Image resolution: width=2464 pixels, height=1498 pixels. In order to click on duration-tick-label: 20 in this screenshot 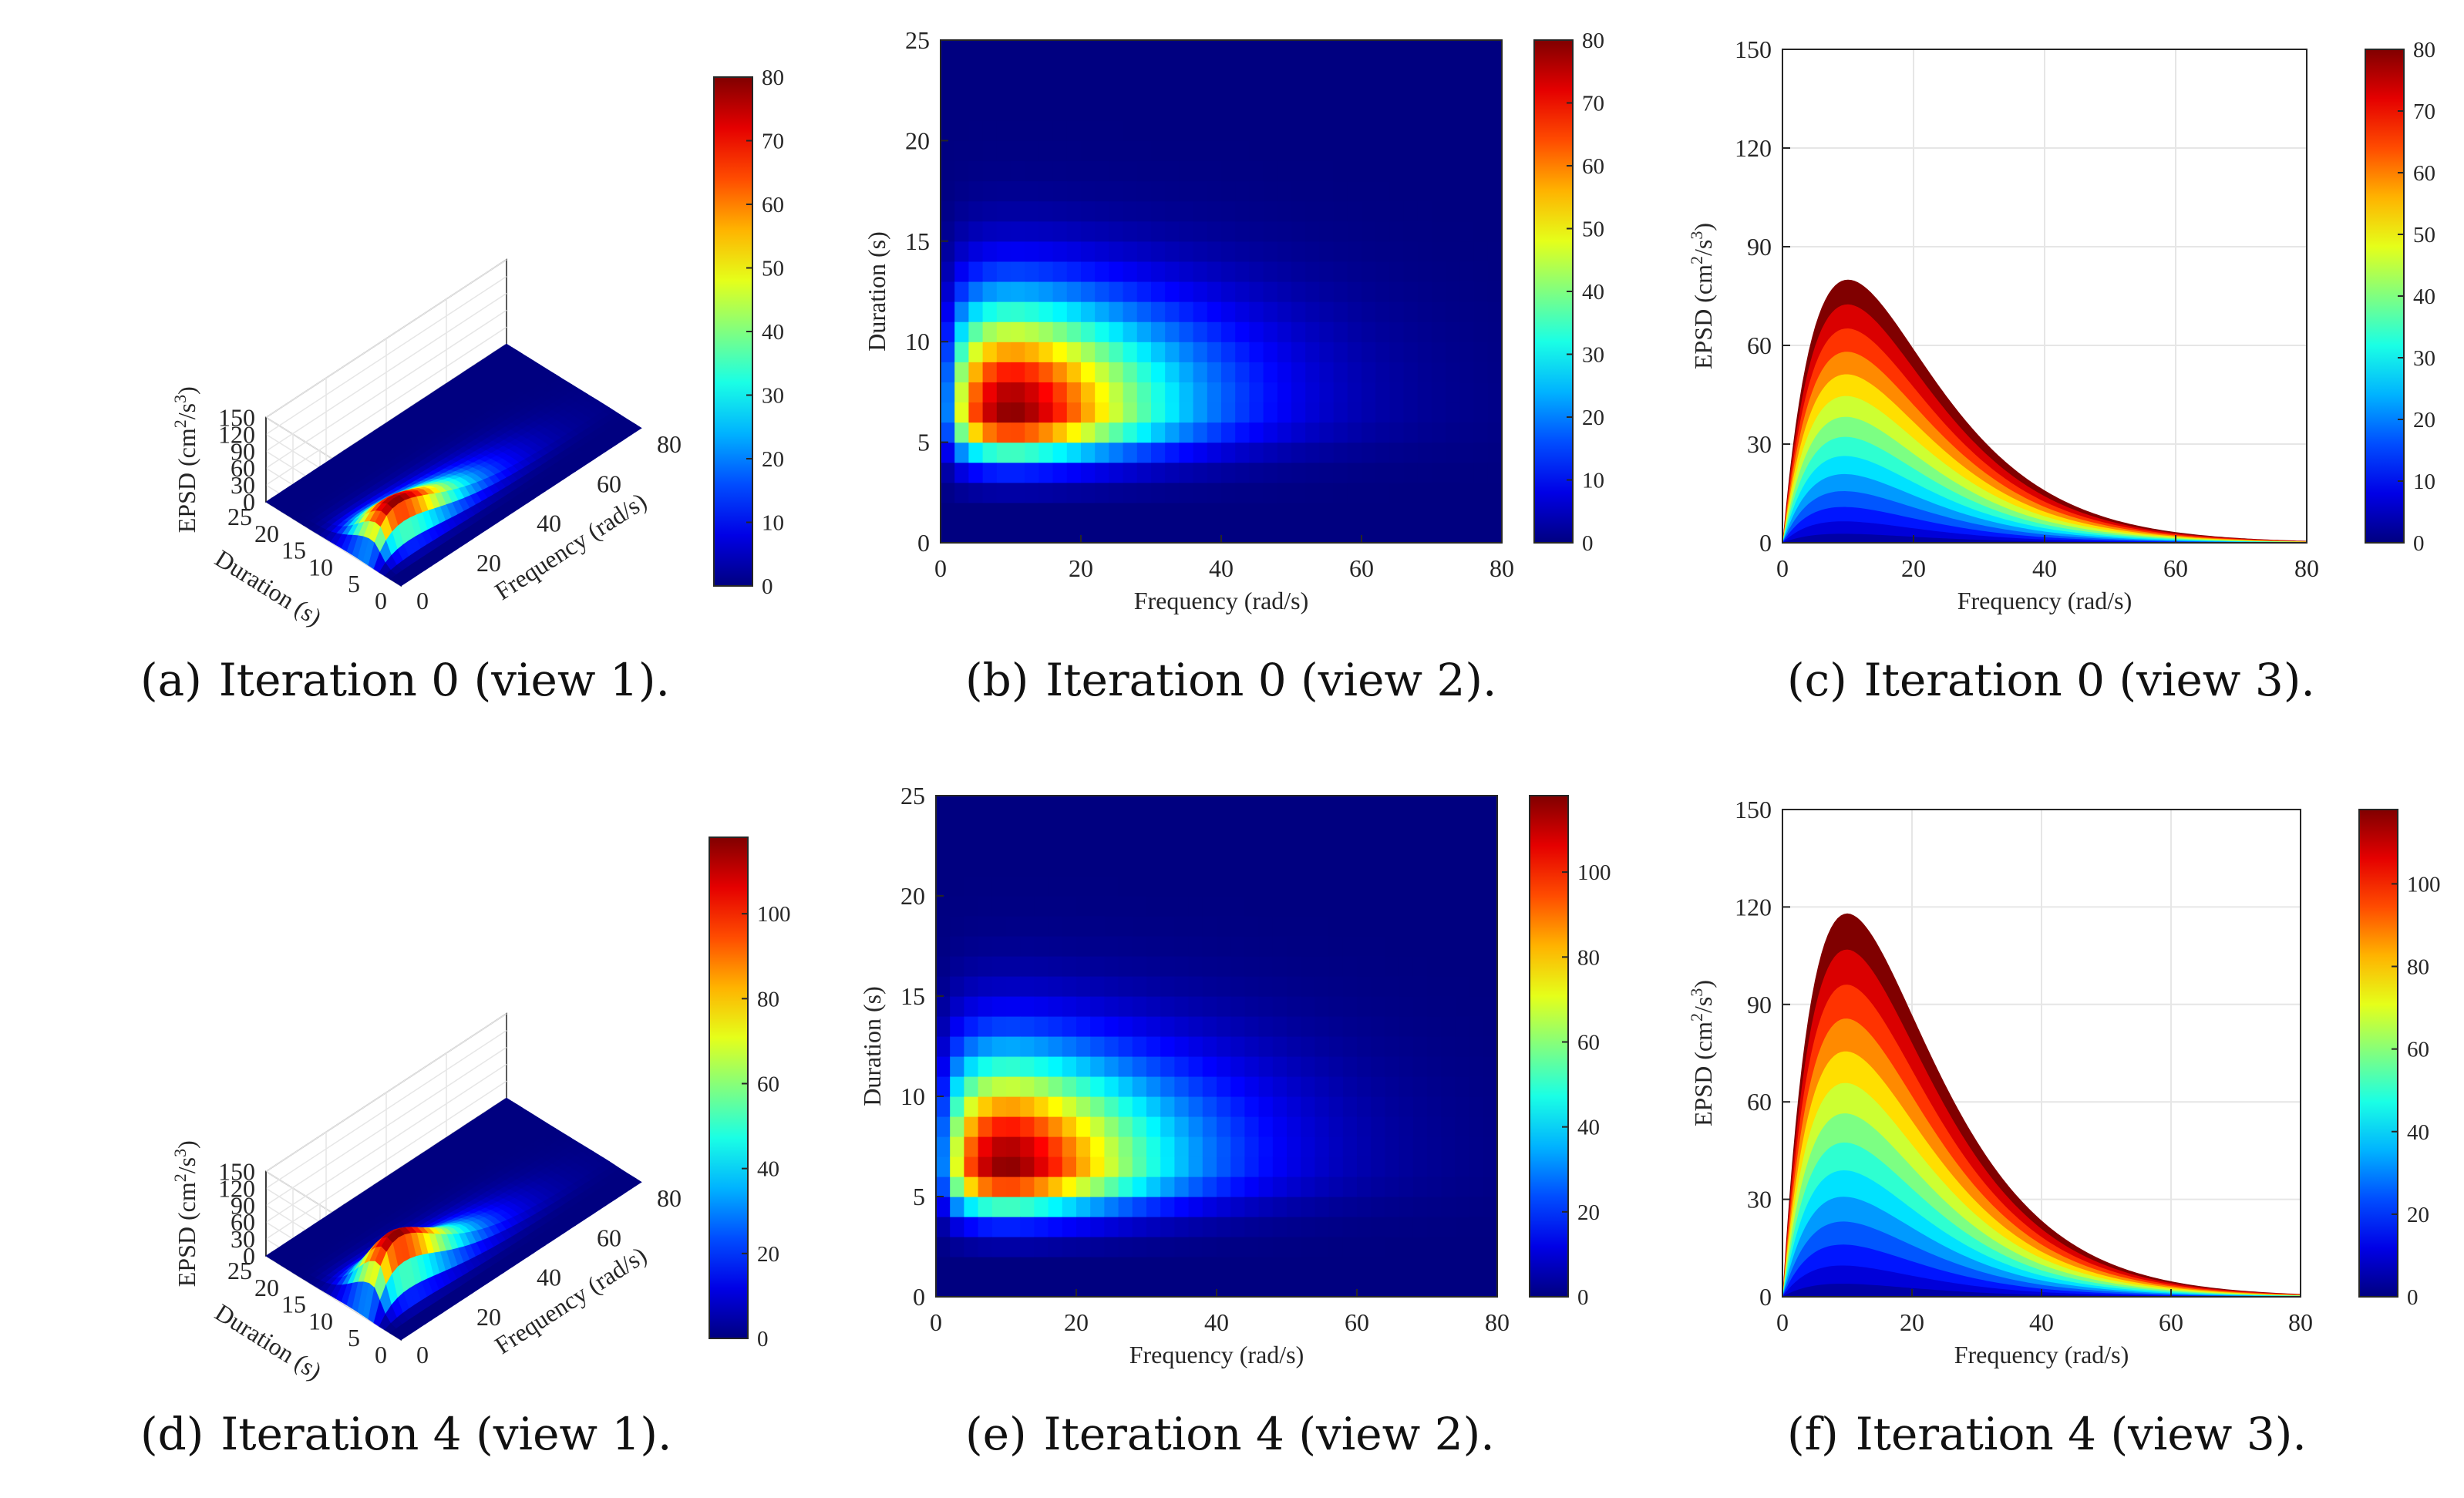, I will do `click(266, 1287)`.